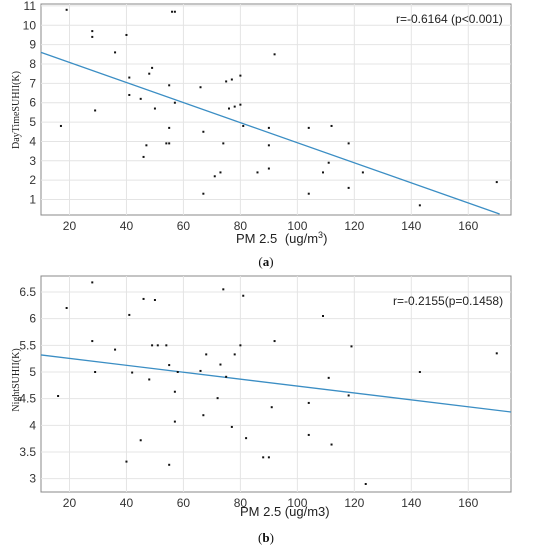 The width and height of the screenshot is (533, 550). What do you see at coordinates (354, 503) in the screenshot?
I see `panel-b-x-tick-label: 120` at bounding box center [354, 503].